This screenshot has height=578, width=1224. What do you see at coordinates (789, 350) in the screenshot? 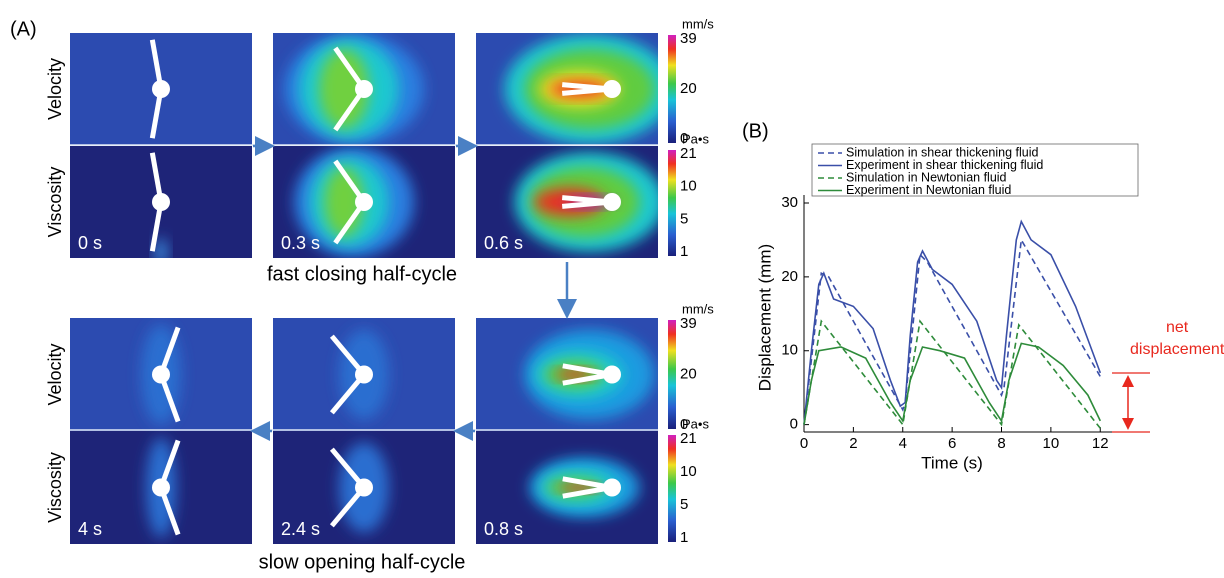
I see `y-tick-label: 10` at bounding box center [789, 350].